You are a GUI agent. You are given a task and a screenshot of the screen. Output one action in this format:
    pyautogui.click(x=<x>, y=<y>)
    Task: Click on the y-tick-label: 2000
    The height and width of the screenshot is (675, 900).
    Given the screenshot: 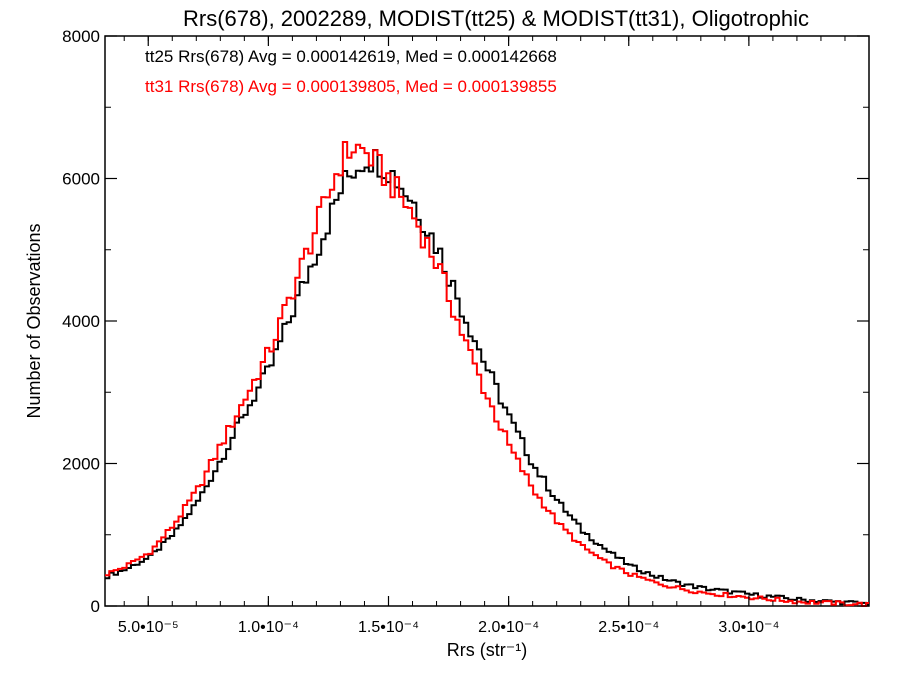 What is the action you would take?
    pyautogui.click(x=81, y=464)
    